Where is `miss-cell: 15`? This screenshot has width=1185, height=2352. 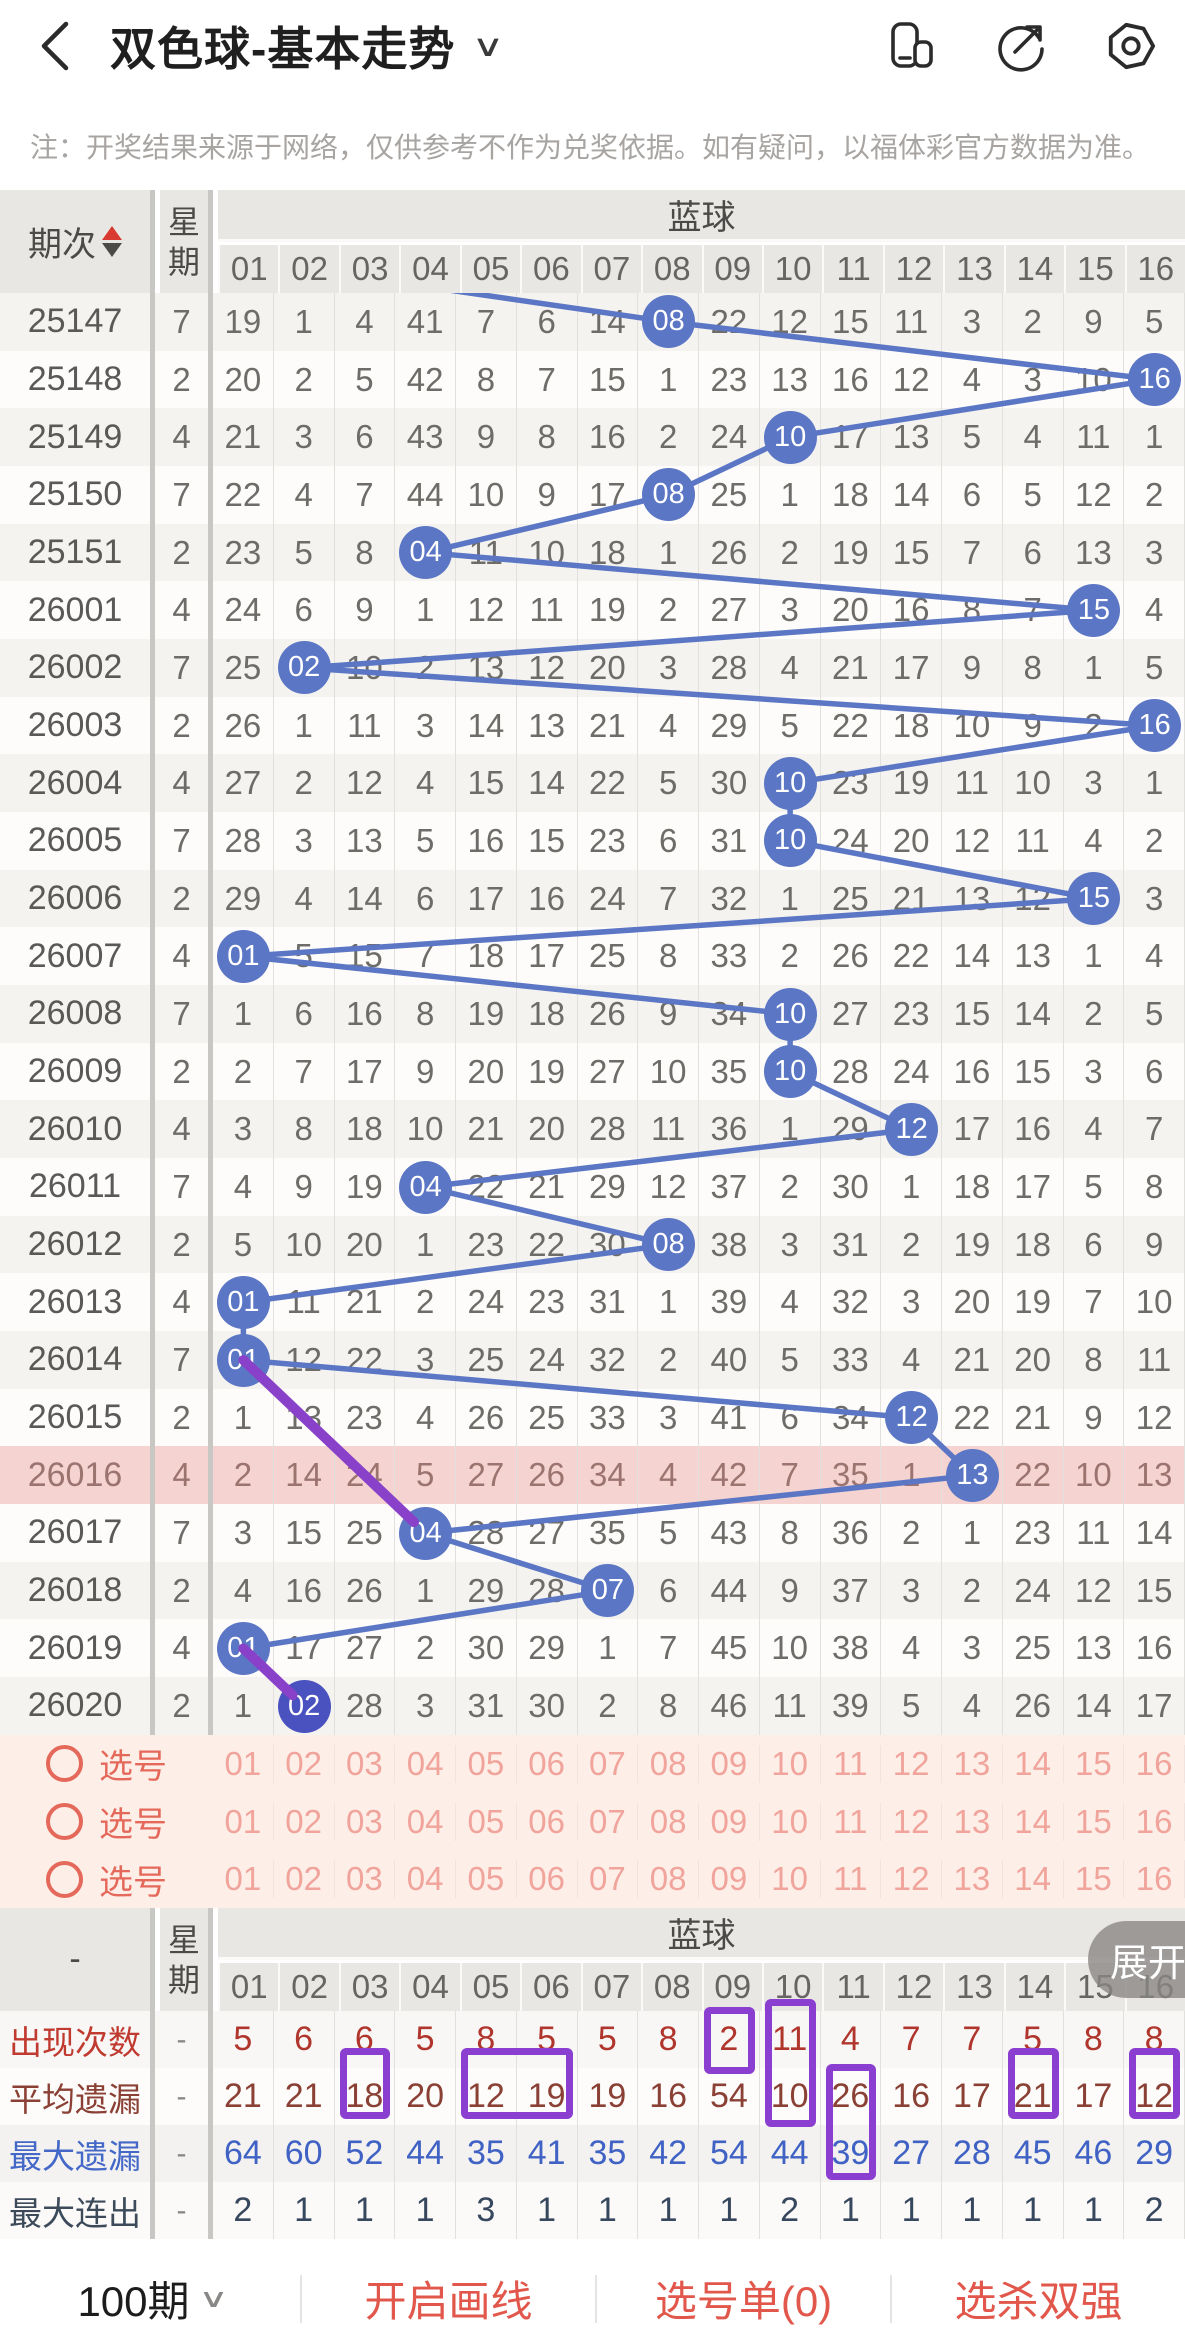 miss-cell: 15 is located at coordinates (1154, 1590).